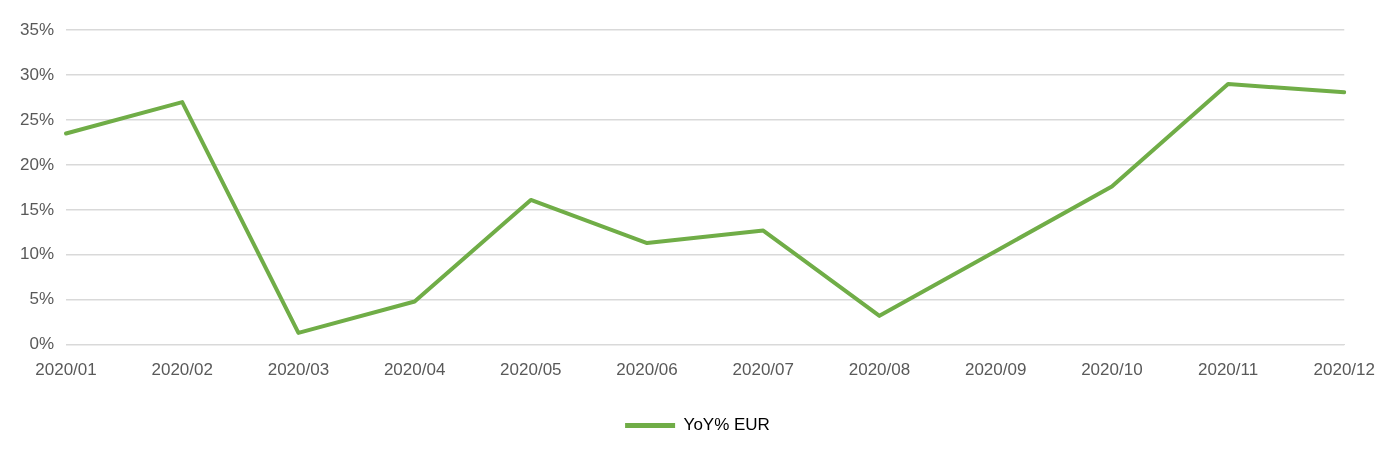 This screenshot has width=1399, height=452. Describe the element at coordinates (37, 29) in the screenshot. I see `y-tick-label: 35%` at that location.